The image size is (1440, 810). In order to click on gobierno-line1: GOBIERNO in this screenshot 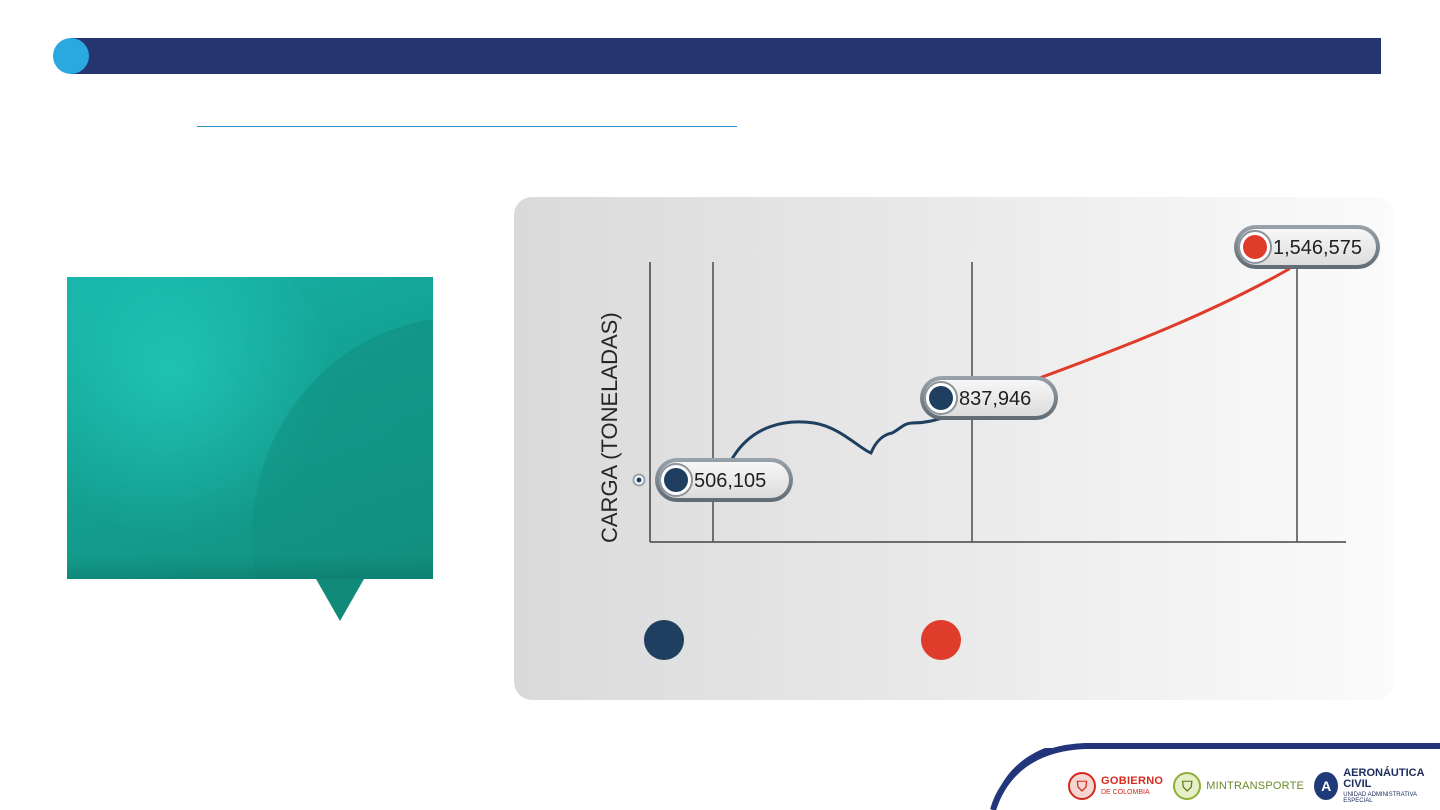, I will do `click(1132, 781)`.